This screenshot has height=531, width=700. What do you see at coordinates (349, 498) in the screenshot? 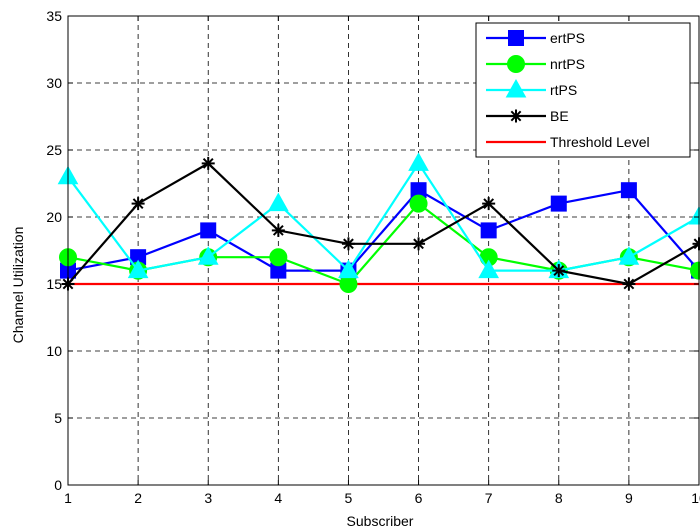
I see `x-tick-label: 5` at bounding box center [349, 498].